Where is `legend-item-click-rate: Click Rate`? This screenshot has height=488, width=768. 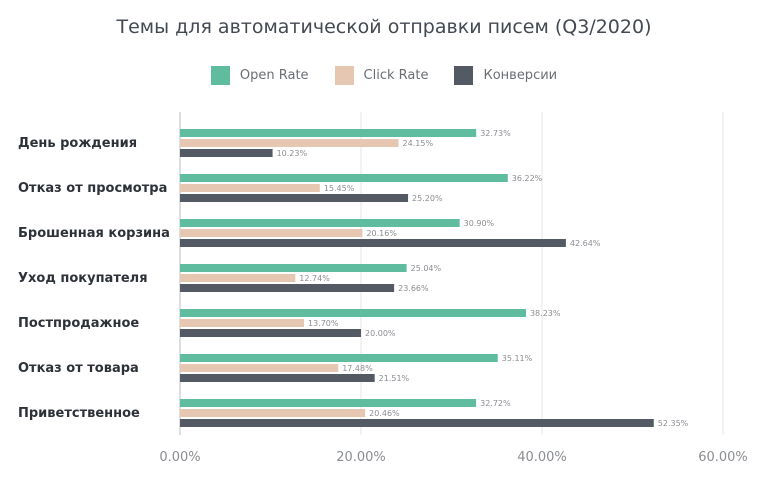
legend-item-click-rate: Click Rate is located at coordinates (381, 75).